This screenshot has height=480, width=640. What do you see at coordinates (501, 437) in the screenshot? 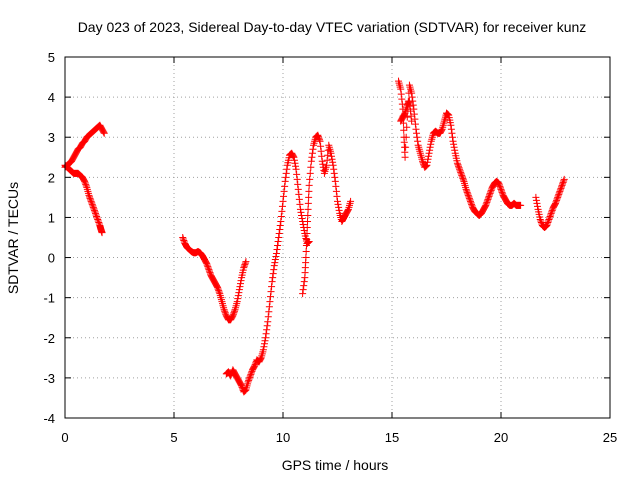
I see `x-tick-label: 20` at bounding box center [501, 437].